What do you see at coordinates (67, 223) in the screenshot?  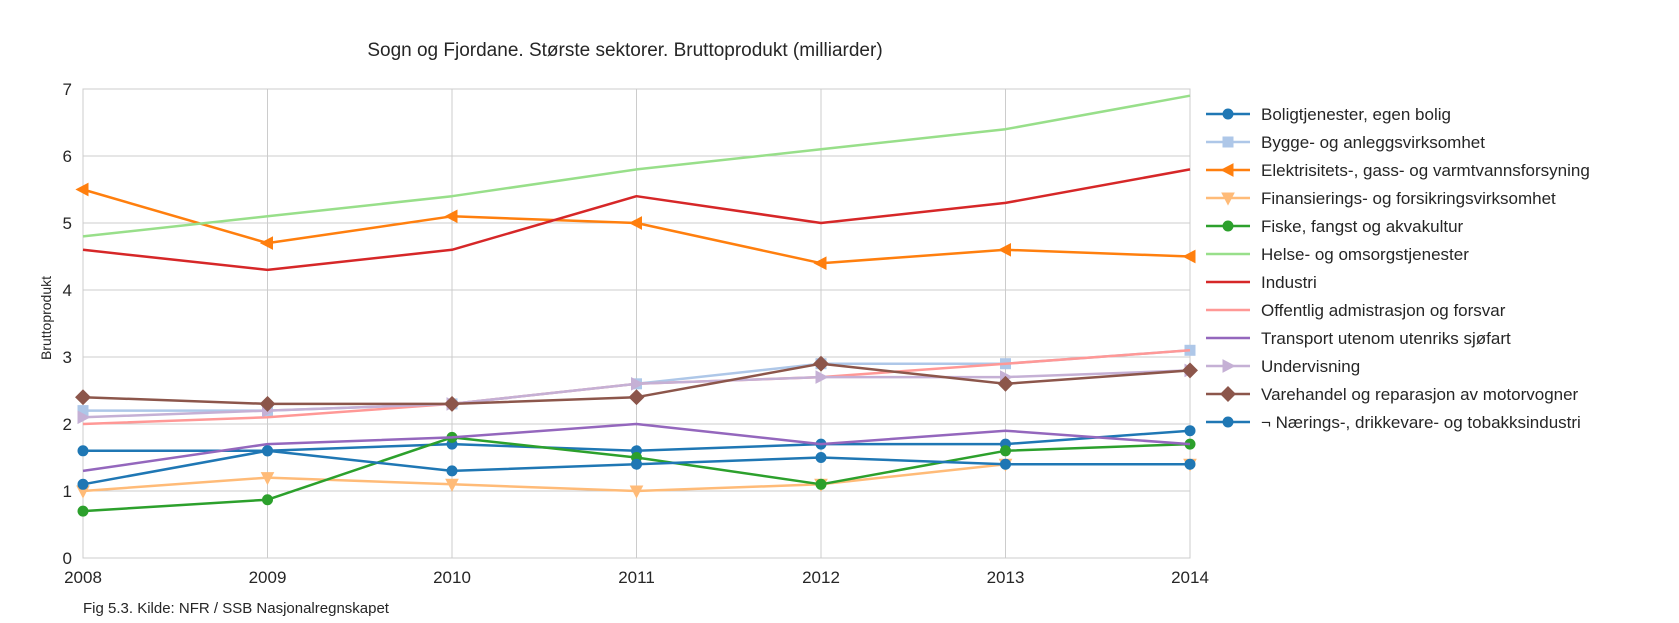 I see `y-tick-label: 5` at bounding box center [67, 223].